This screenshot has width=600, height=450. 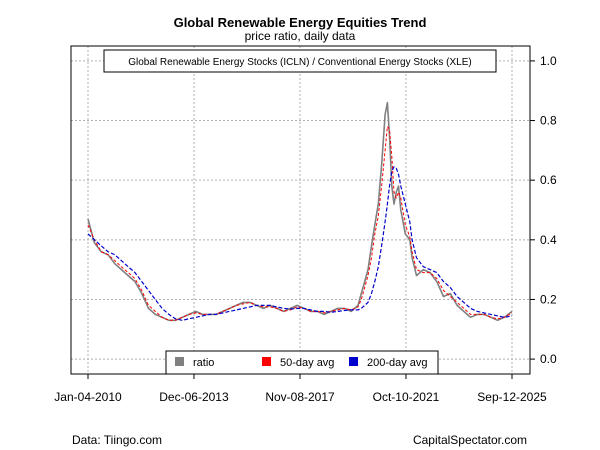 I want to click on y-tick-label: 0.4, so click(x=548, y=240).